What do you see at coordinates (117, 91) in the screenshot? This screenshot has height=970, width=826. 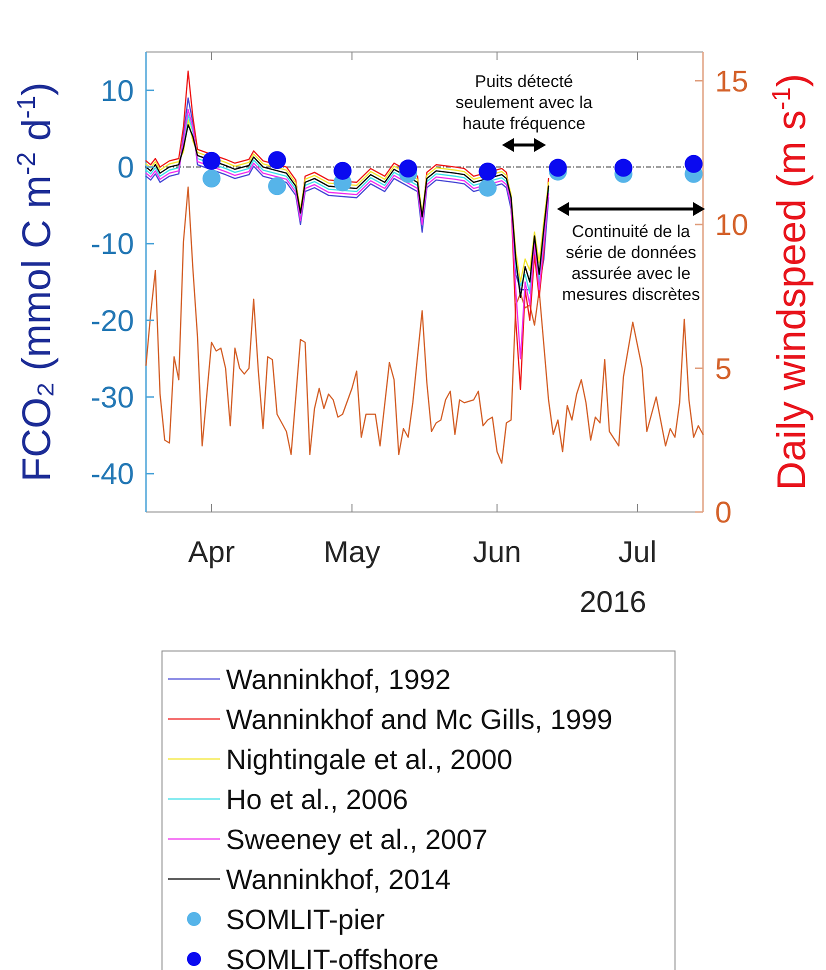 I see `y-tick-label: 10` at bounding box center [117, 91].